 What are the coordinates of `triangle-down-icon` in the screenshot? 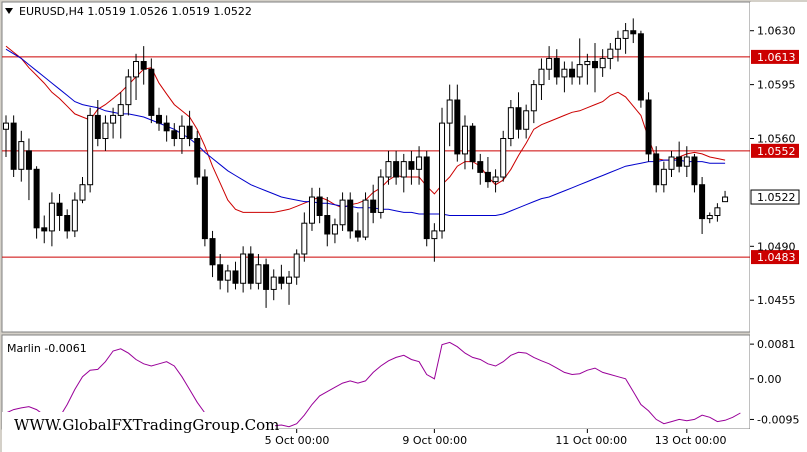 It's located at (9, 11).